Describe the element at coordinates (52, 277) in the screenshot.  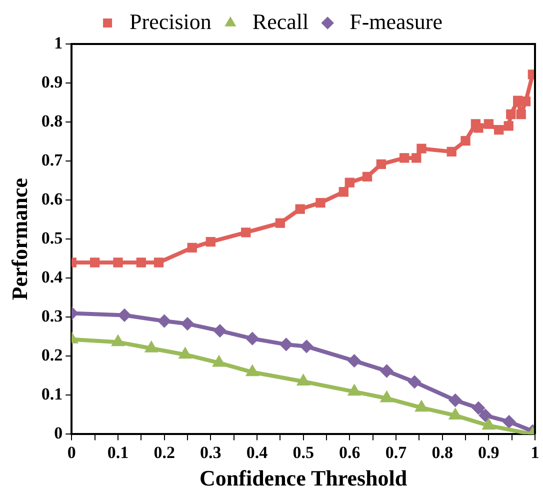
I see `y-tick-label: 0.4` at that location.